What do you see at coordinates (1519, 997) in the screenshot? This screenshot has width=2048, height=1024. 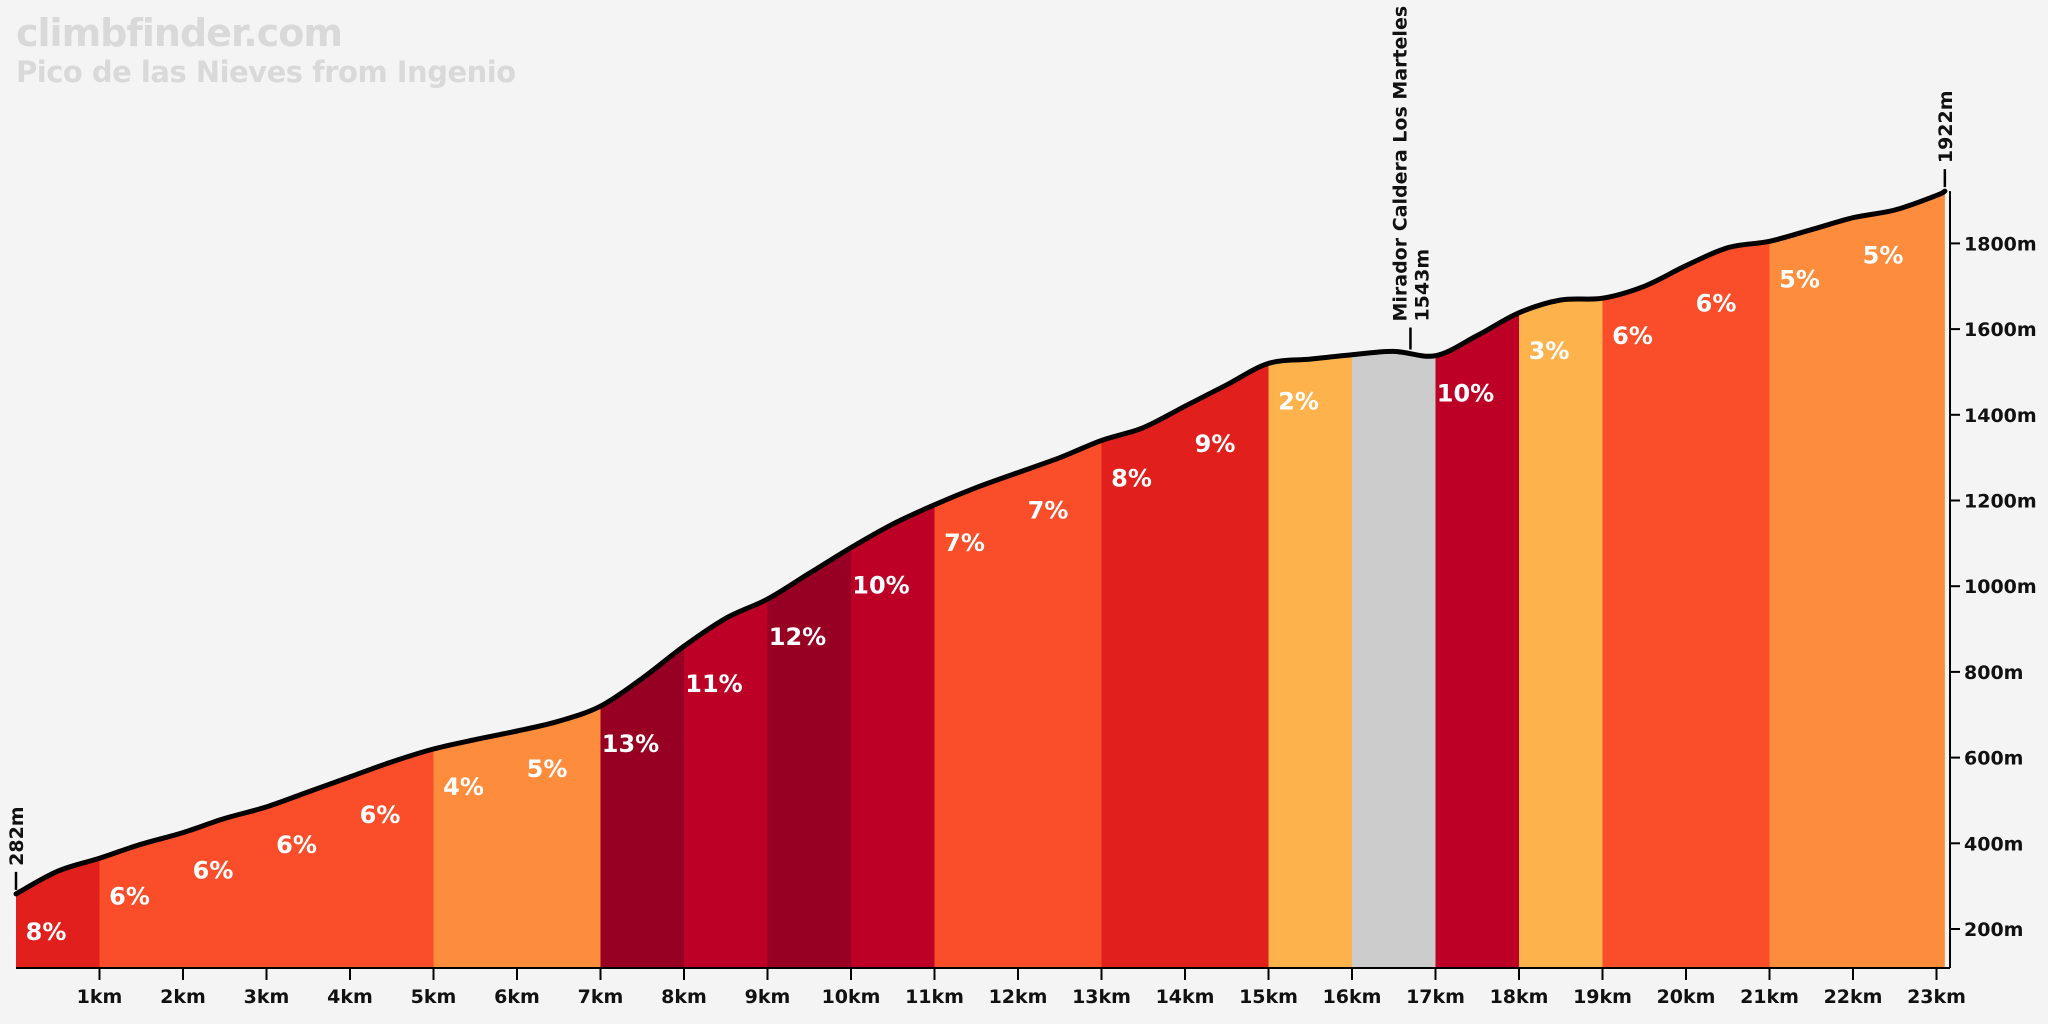 I see `x-tick-label: 18km` at bounding box center [1519, 997].